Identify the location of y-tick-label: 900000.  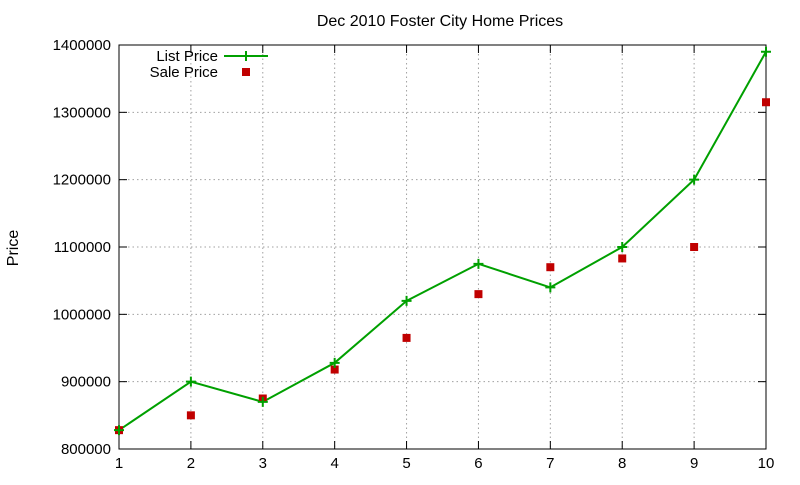
(86, 382).